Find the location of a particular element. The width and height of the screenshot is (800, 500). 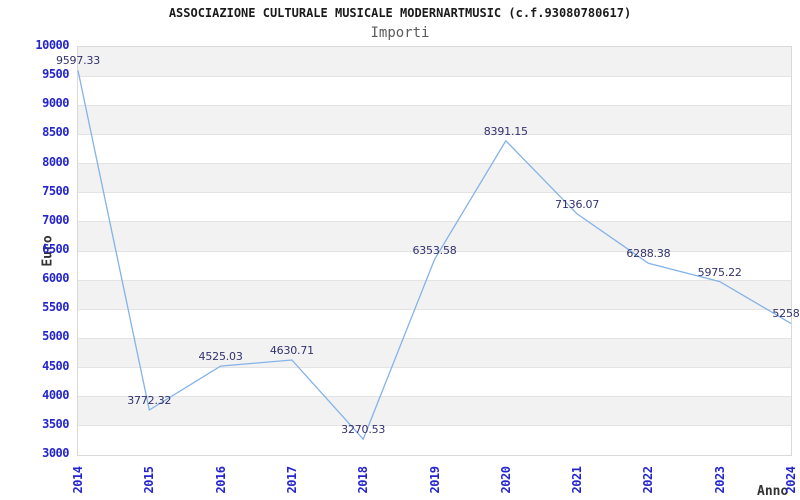

data-point-label: 6353.58 is located at coordinates (434, 250).